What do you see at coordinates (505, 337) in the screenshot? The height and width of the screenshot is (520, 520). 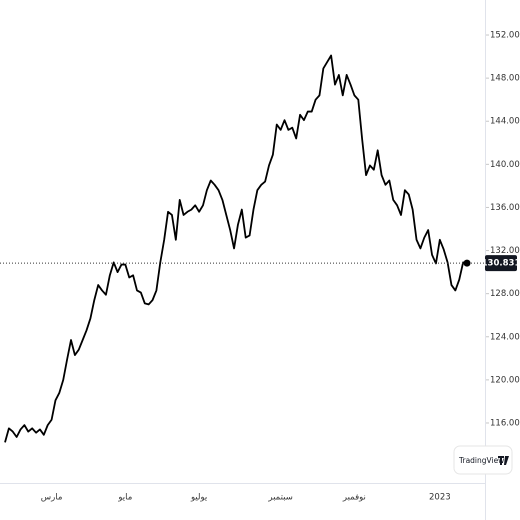 I see `y-tick-label: 124.000` at bounding box center [505, 337].